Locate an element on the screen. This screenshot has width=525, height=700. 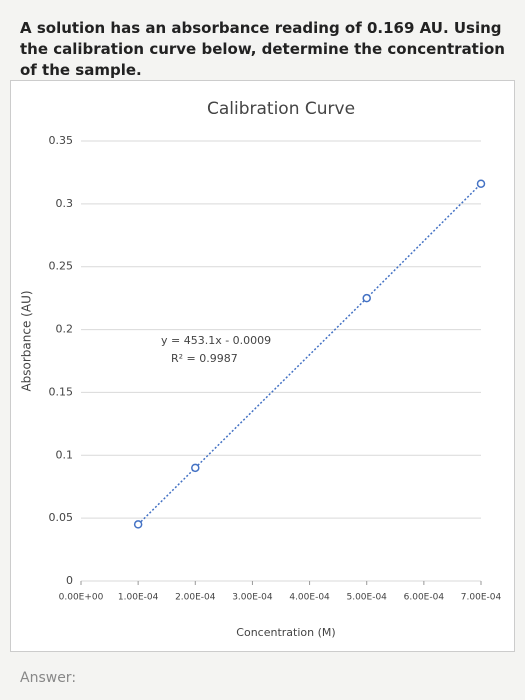
x-tick-label: 4.00E-04 is located at coordinates (309, 598).